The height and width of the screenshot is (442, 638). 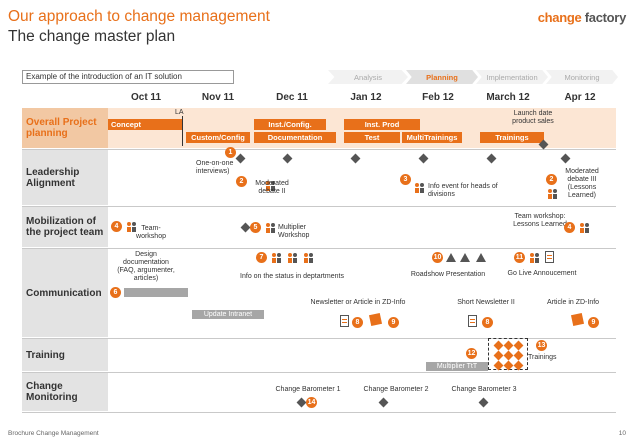 What do you see at coordinates (255, 227) in the screenshot?
I see `step-number-badge: 5` at bounding box center [255, 227].